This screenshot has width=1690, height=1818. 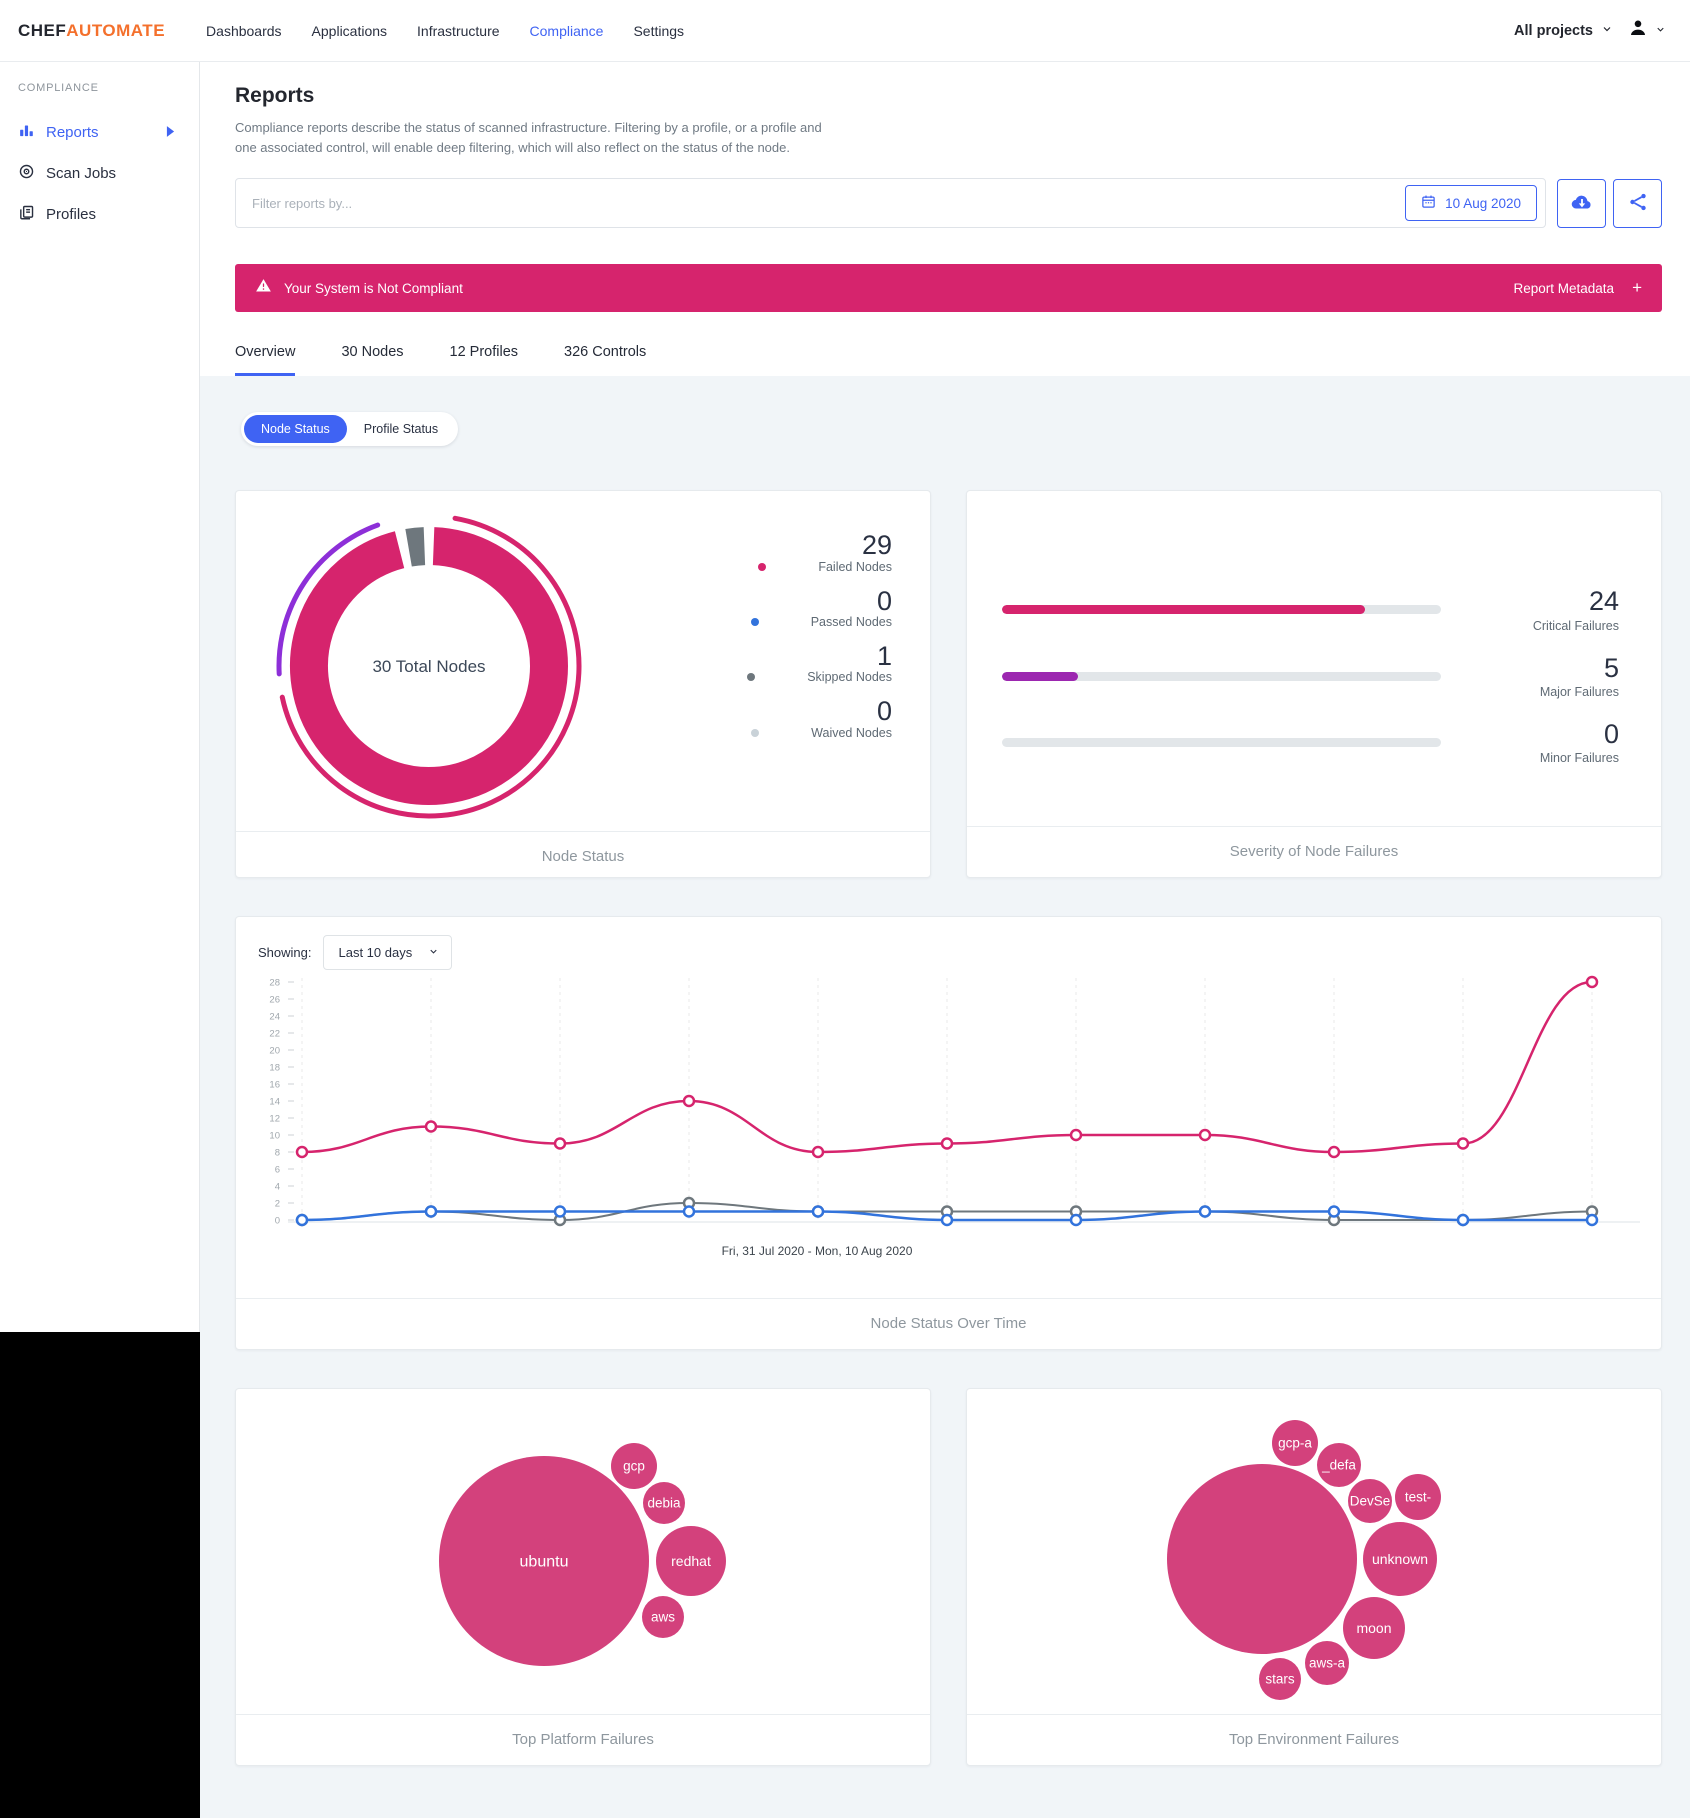 I want to click on nav-item-compliance: Compliance, so click(x=566, y=30).